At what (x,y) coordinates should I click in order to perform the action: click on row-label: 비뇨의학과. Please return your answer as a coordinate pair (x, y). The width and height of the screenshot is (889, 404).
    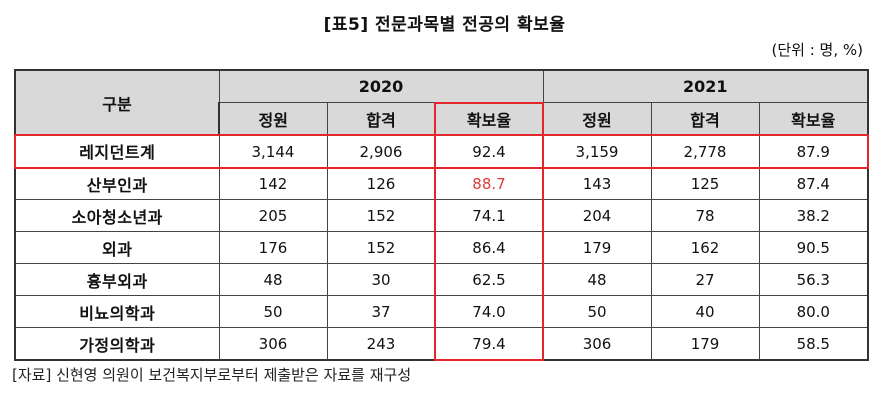
    Looking at the image, I should click on (117, 311).